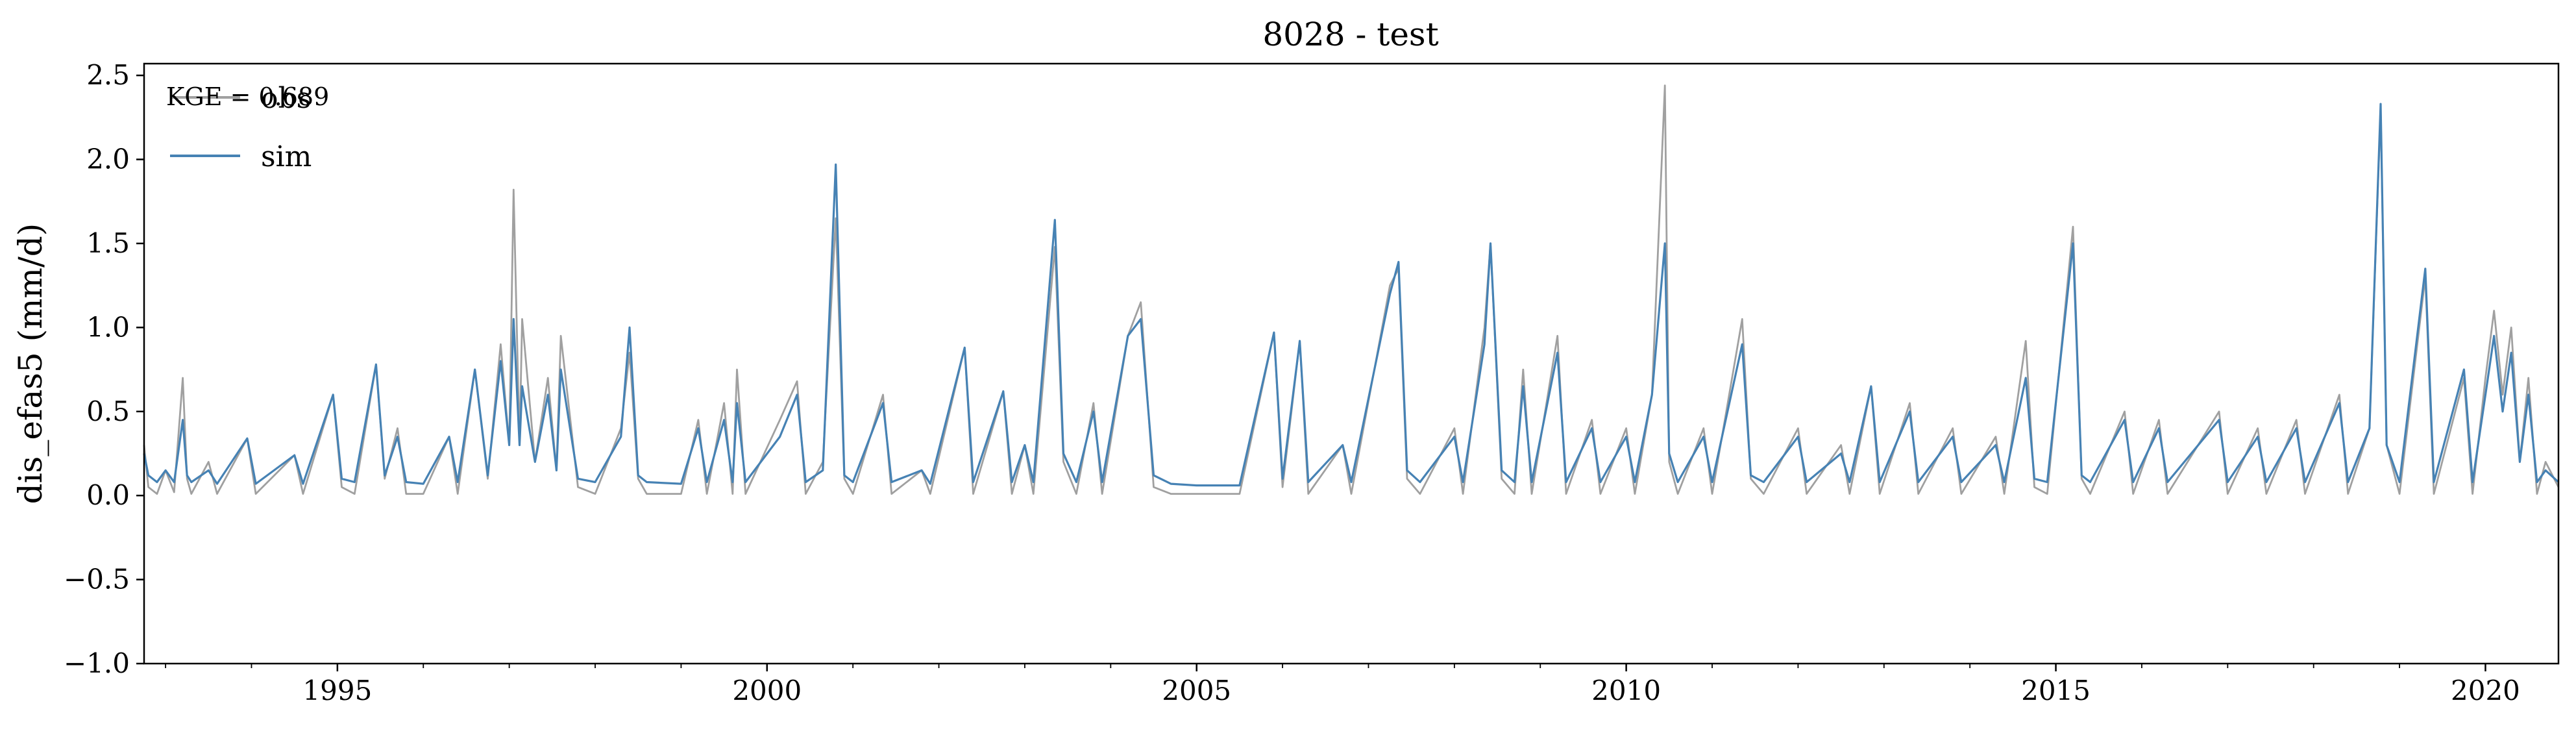  I want to click on y-tick-label: 0.0, so click(108, 495).